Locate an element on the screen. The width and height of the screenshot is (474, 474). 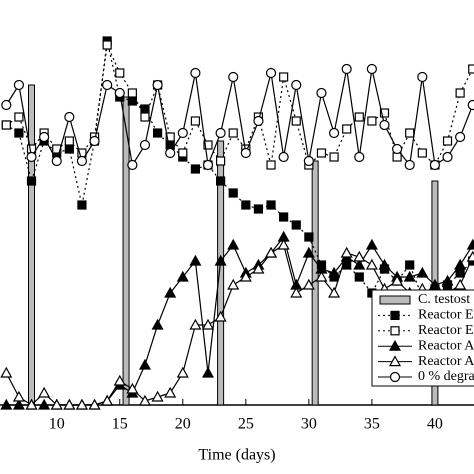
legend-swatch is located at coordinates (395, 300).